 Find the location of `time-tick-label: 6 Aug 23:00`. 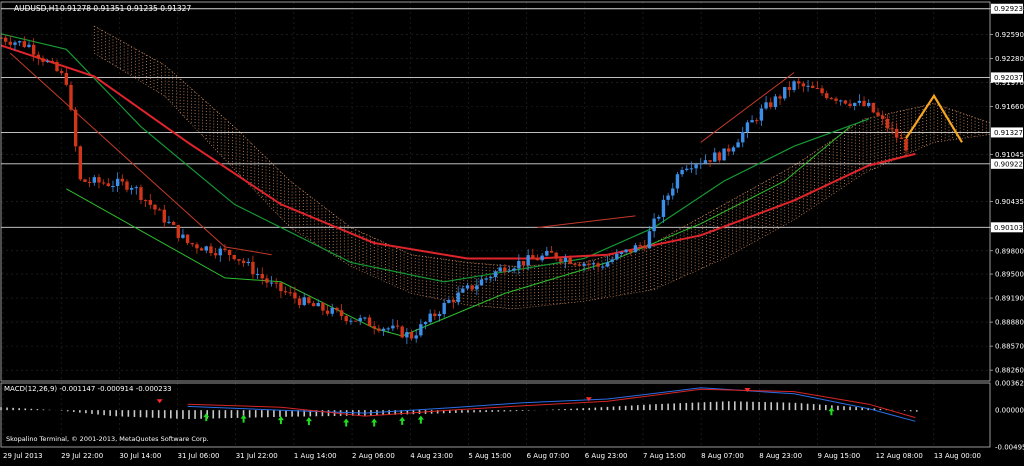

time-tick-label: 6 Aug 23:00 is located at coordinates (606, 456).